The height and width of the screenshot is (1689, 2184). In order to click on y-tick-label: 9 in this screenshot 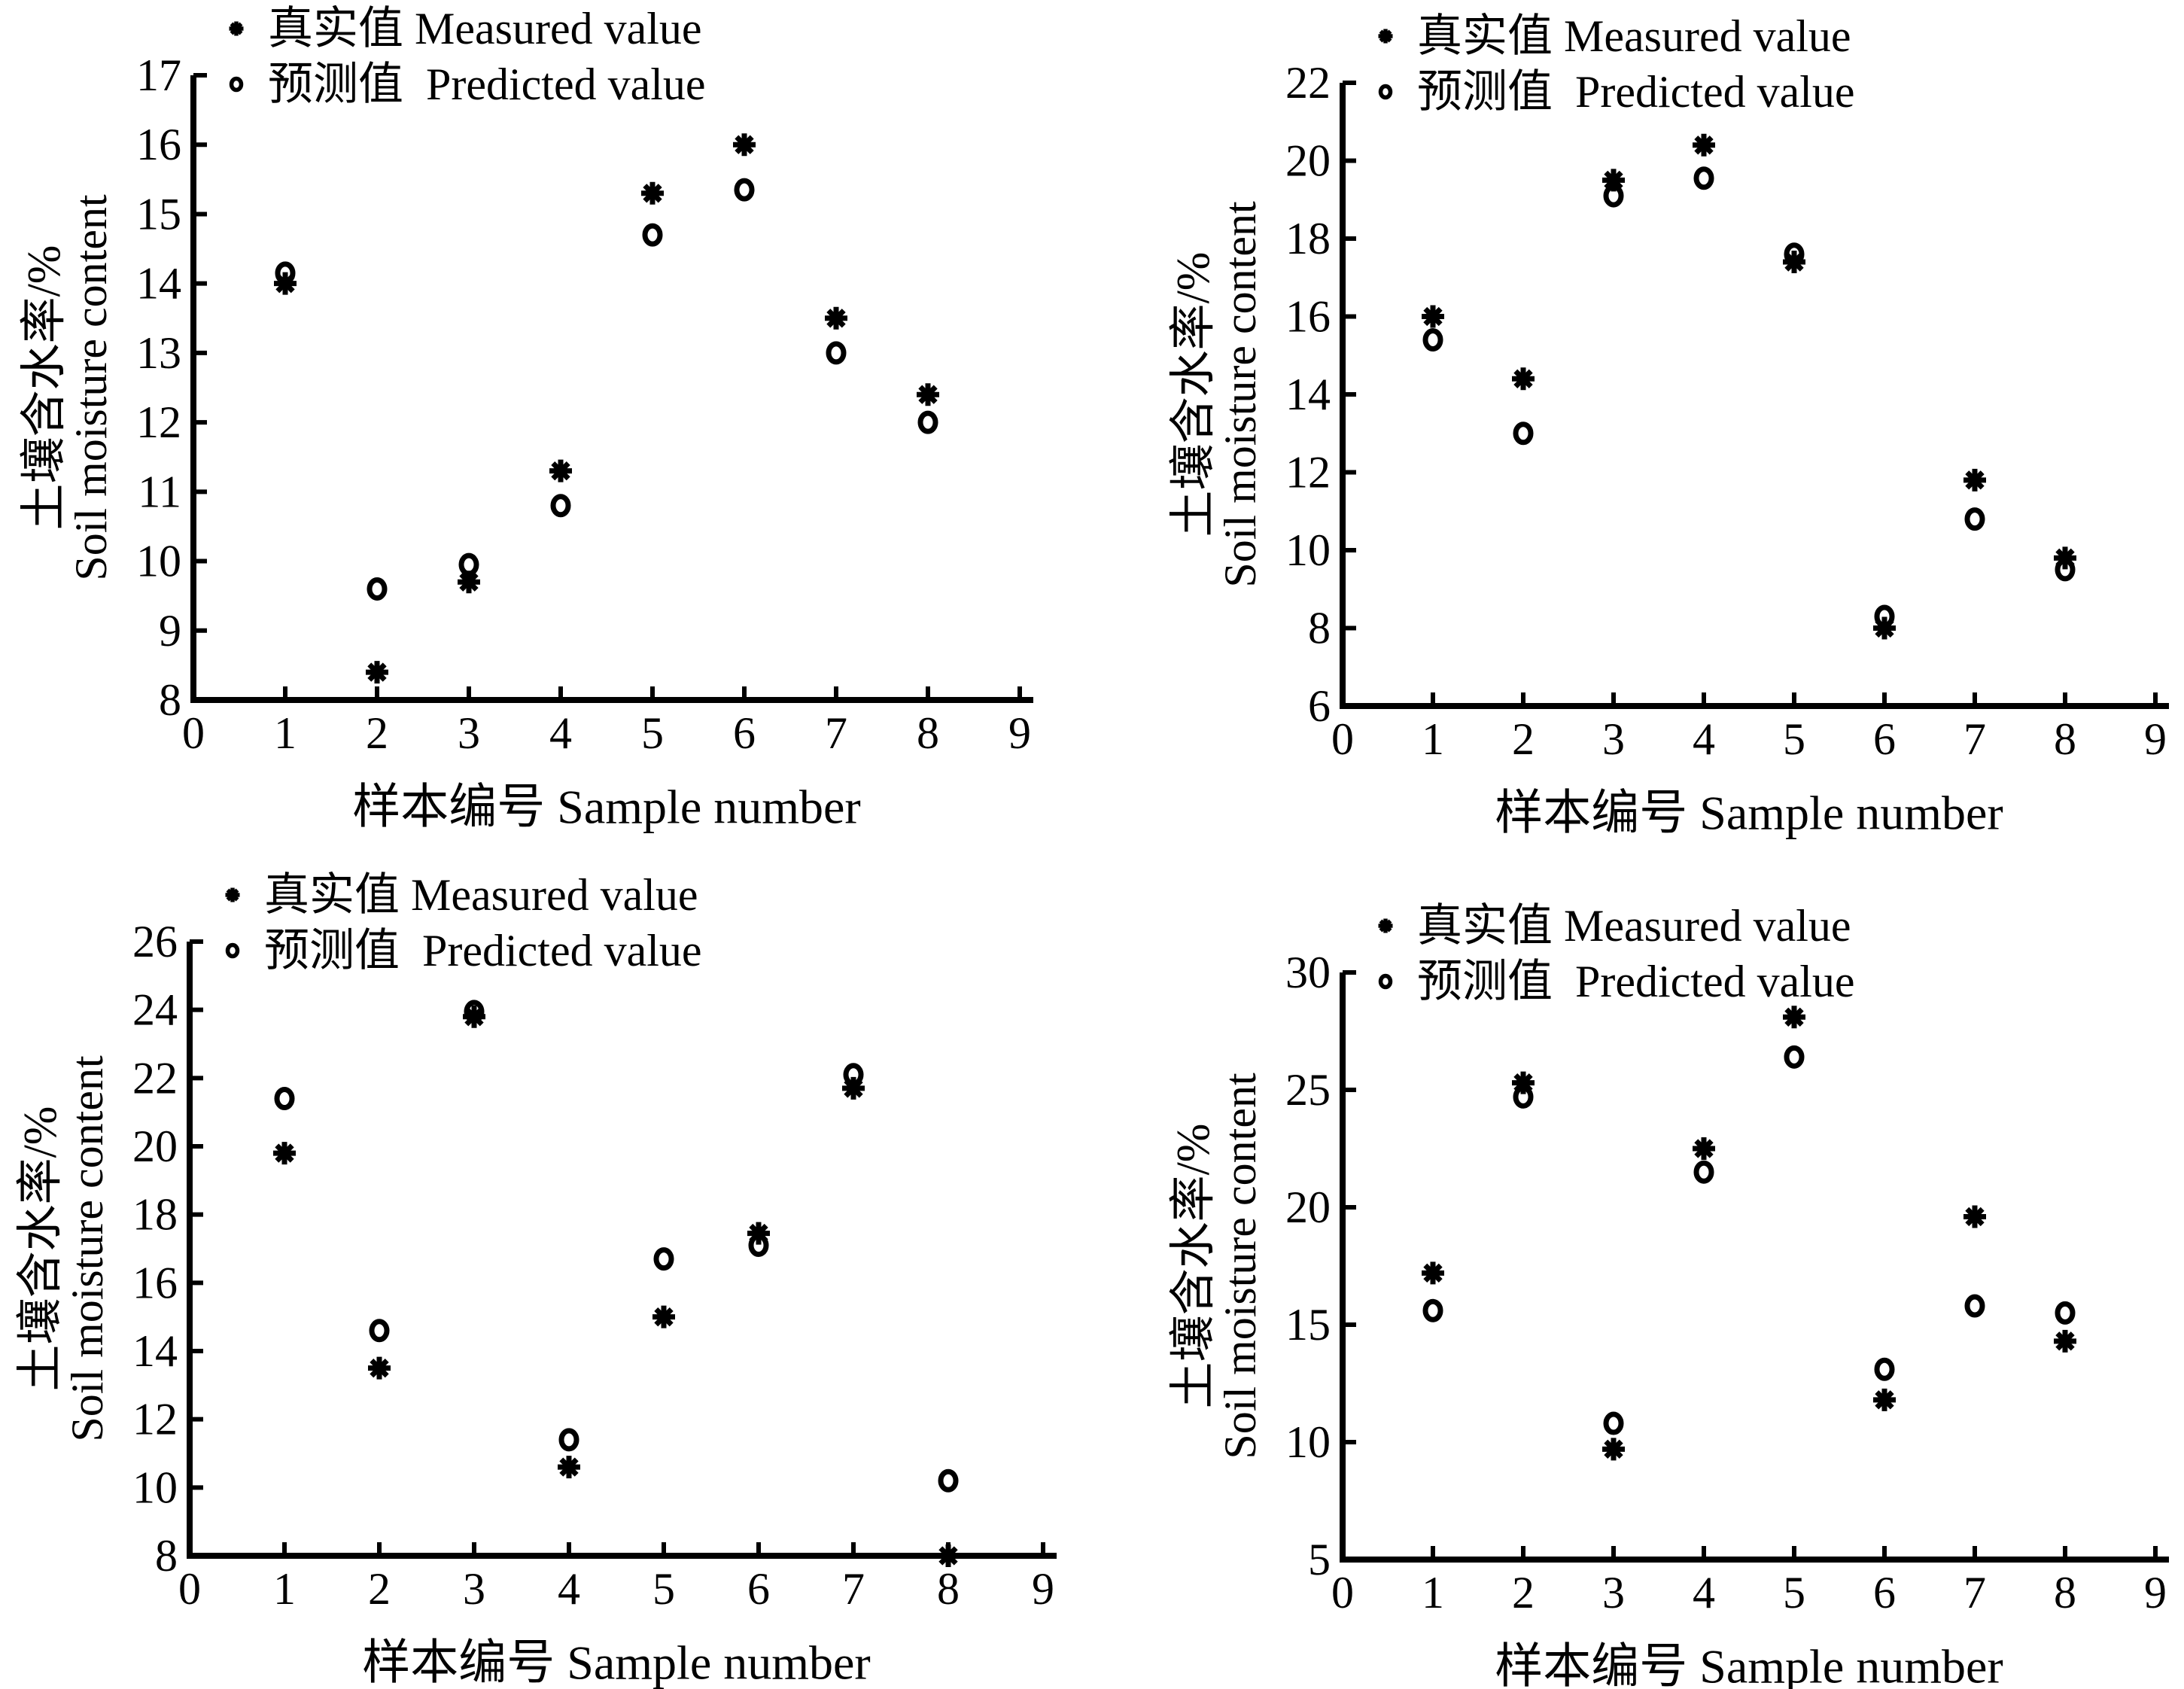, I will do `click(170, 631)`.